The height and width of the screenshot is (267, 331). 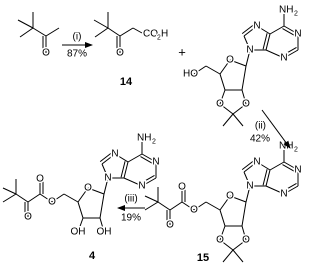 What do you see at coordinates (130, 199) in the screenshot?
I see `reagent: (iii)` at bounding box center [130, 199].